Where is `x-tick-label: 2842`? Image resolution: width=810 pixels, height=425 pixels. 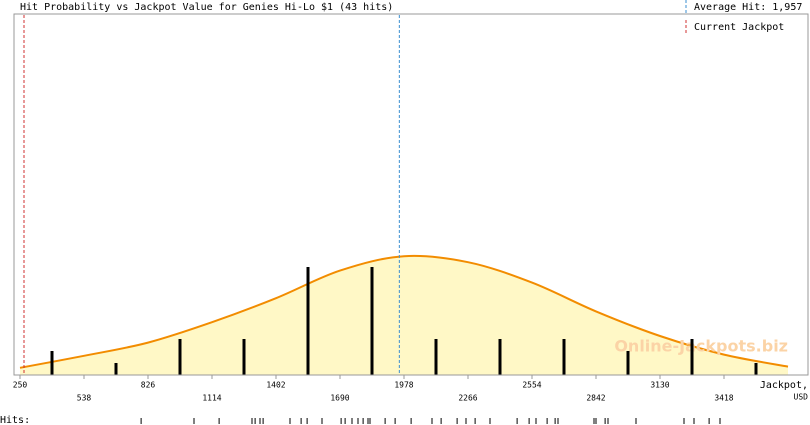
x-tick-label: 2842 is located at coordinates (595, 398).